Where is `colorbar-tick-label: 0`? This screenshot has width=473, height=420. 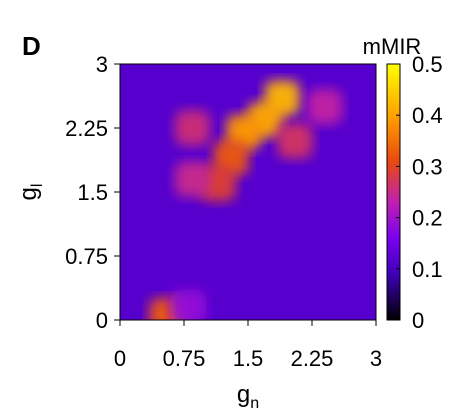
colorbar-tick-label: 0 is located at coordinates (418, 320).